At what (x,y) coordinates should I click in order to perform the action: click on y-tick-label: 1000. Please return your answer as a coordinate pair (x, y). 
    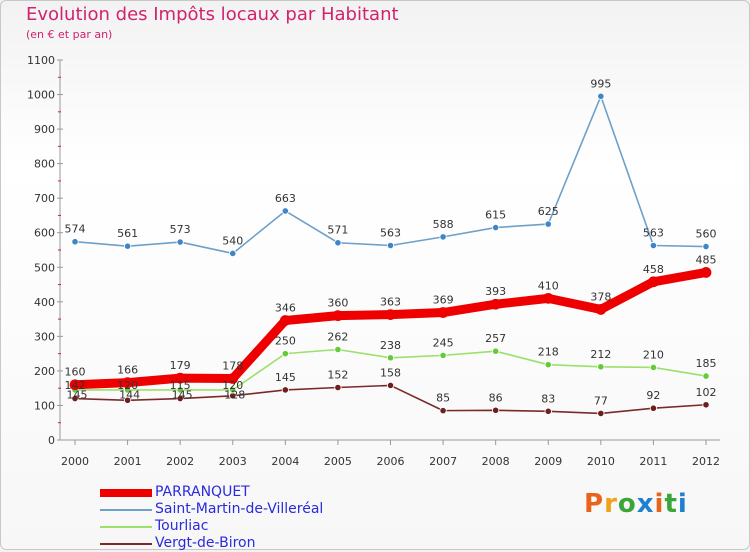
    Looking at the image, I should click on (41, 95).